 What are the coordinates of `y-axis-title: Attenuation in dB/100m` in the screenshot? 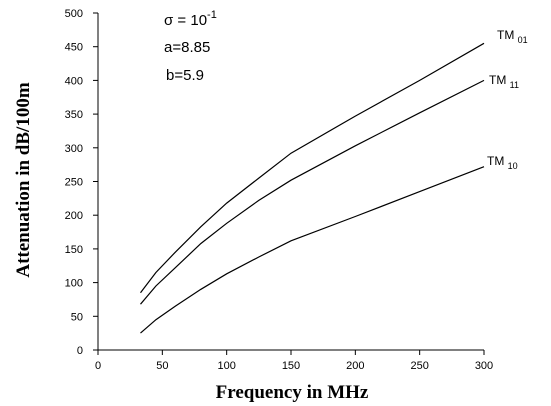 It's located at (23, 179).